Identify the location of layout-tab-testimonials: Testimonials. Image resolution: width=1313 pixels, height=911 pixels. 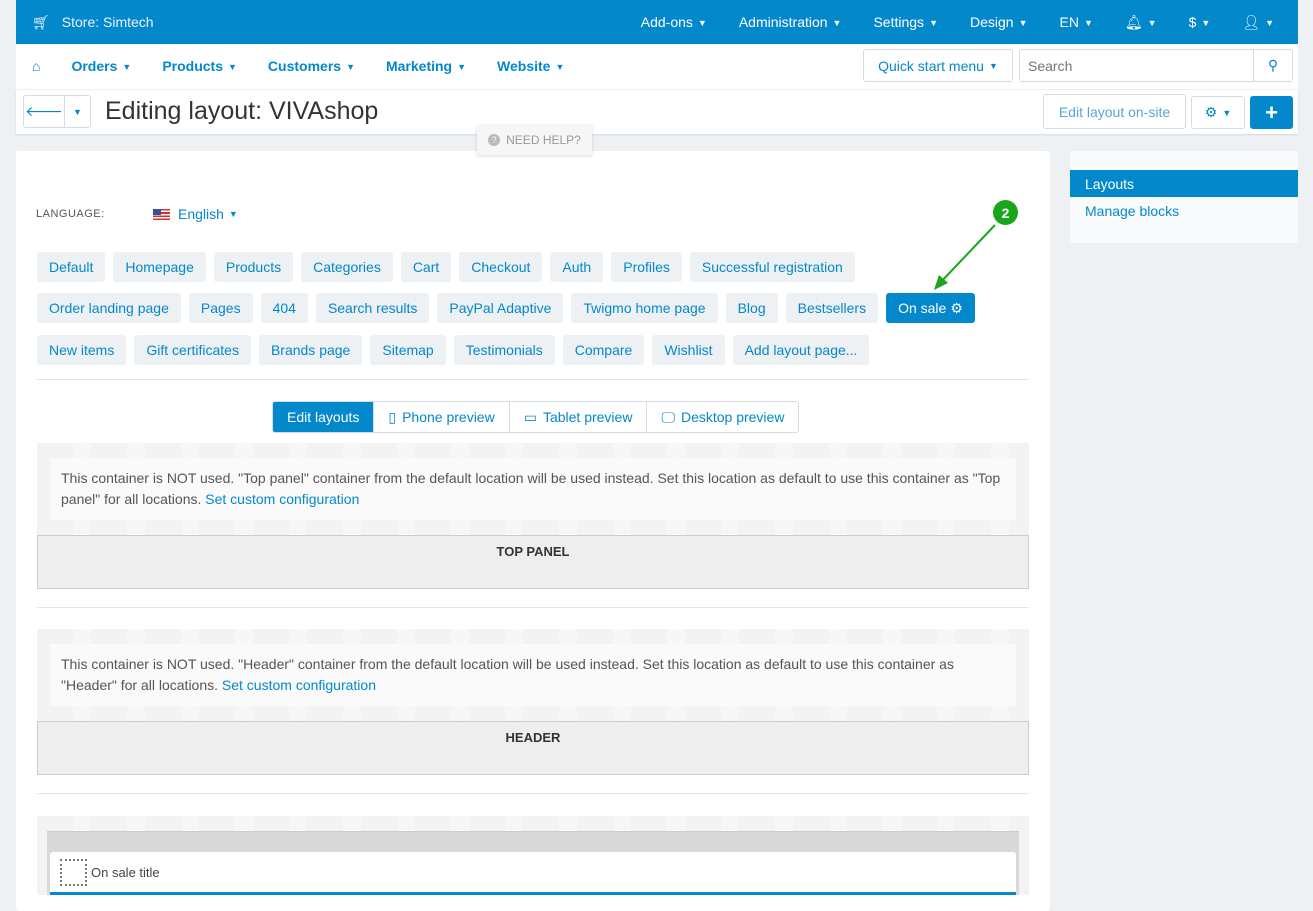
(504, 350).